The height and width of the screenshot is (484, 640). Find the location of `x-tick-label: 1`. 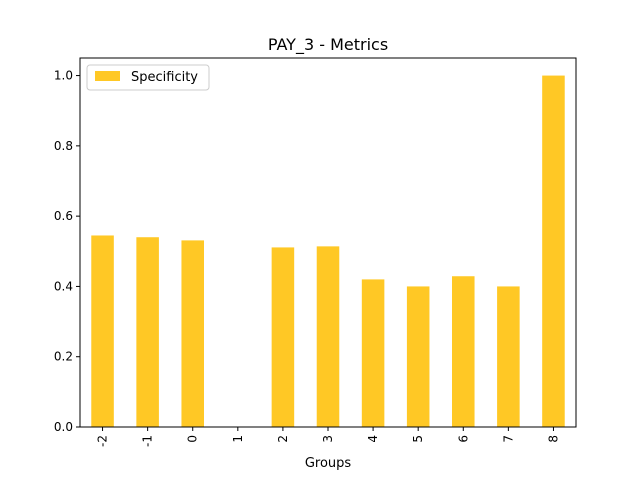

x-tick-label: 1 is located at coordinates (238, 439).